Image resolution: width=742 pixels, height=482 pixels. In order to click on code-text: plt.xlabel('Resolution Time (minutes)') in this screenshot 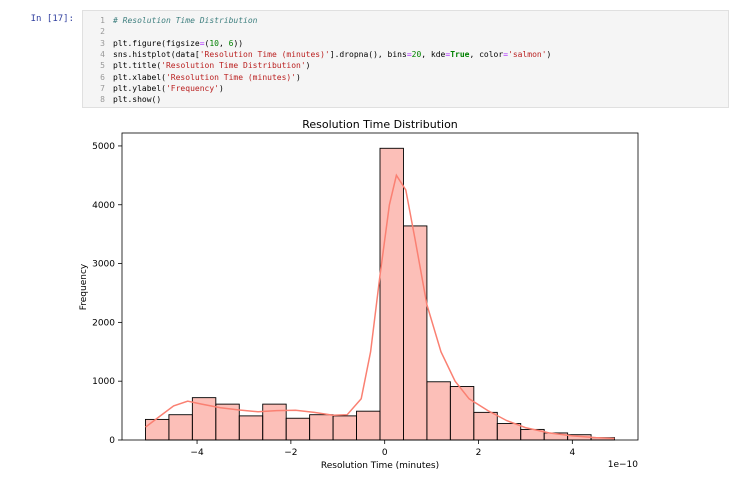, I will do `click(207, 78)`.